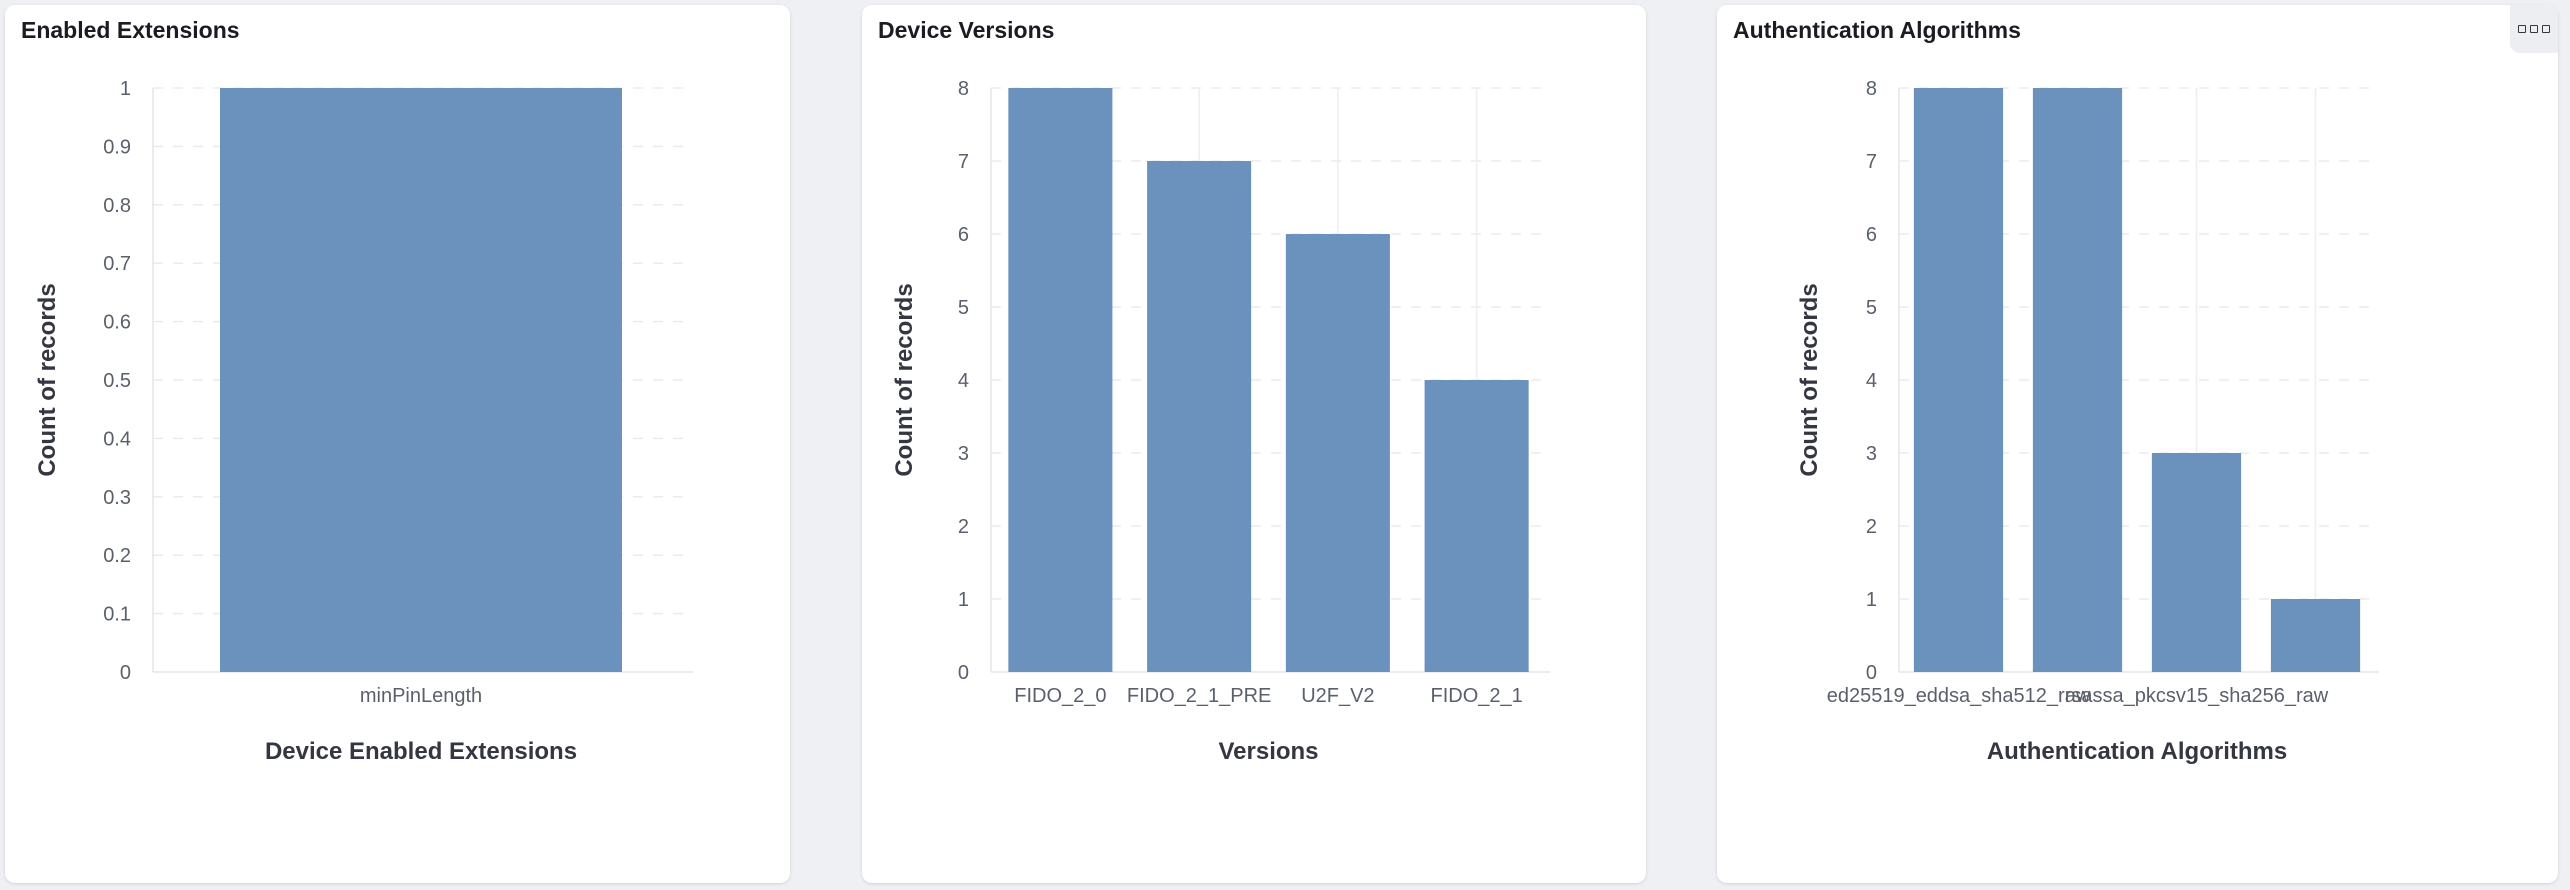 The image size is (2570, 890). I want to click on y-tick-label: 0.6, so click(117, 323).